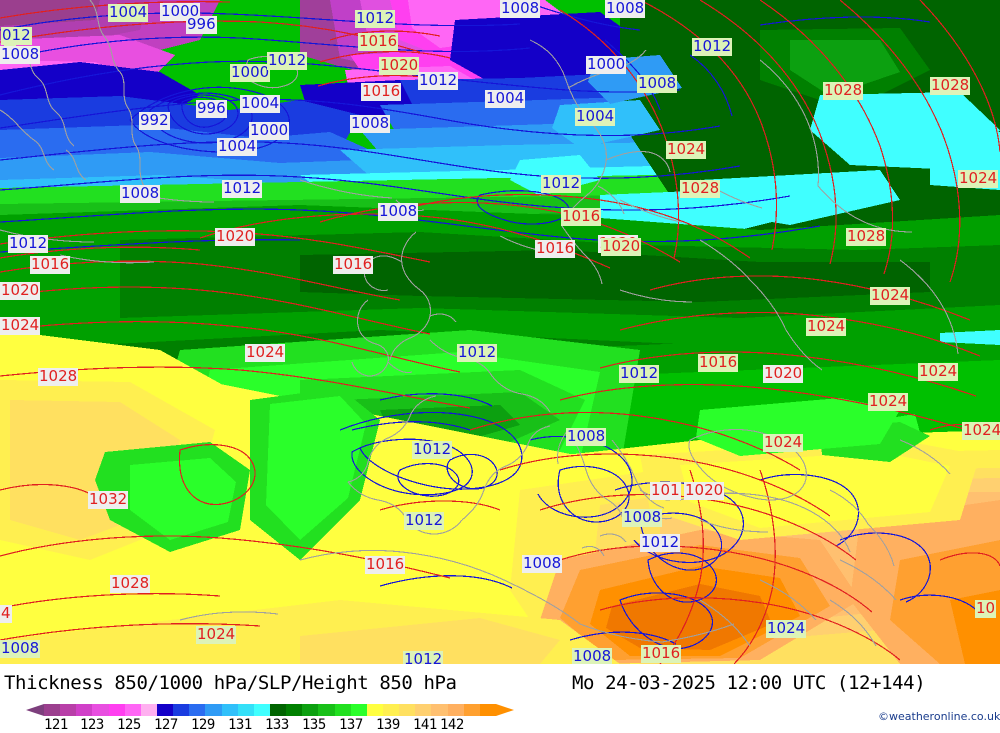  Describe the element at coordinates (425, 725) in the screenshot. I see `colorbar-tick: 141` at that location.